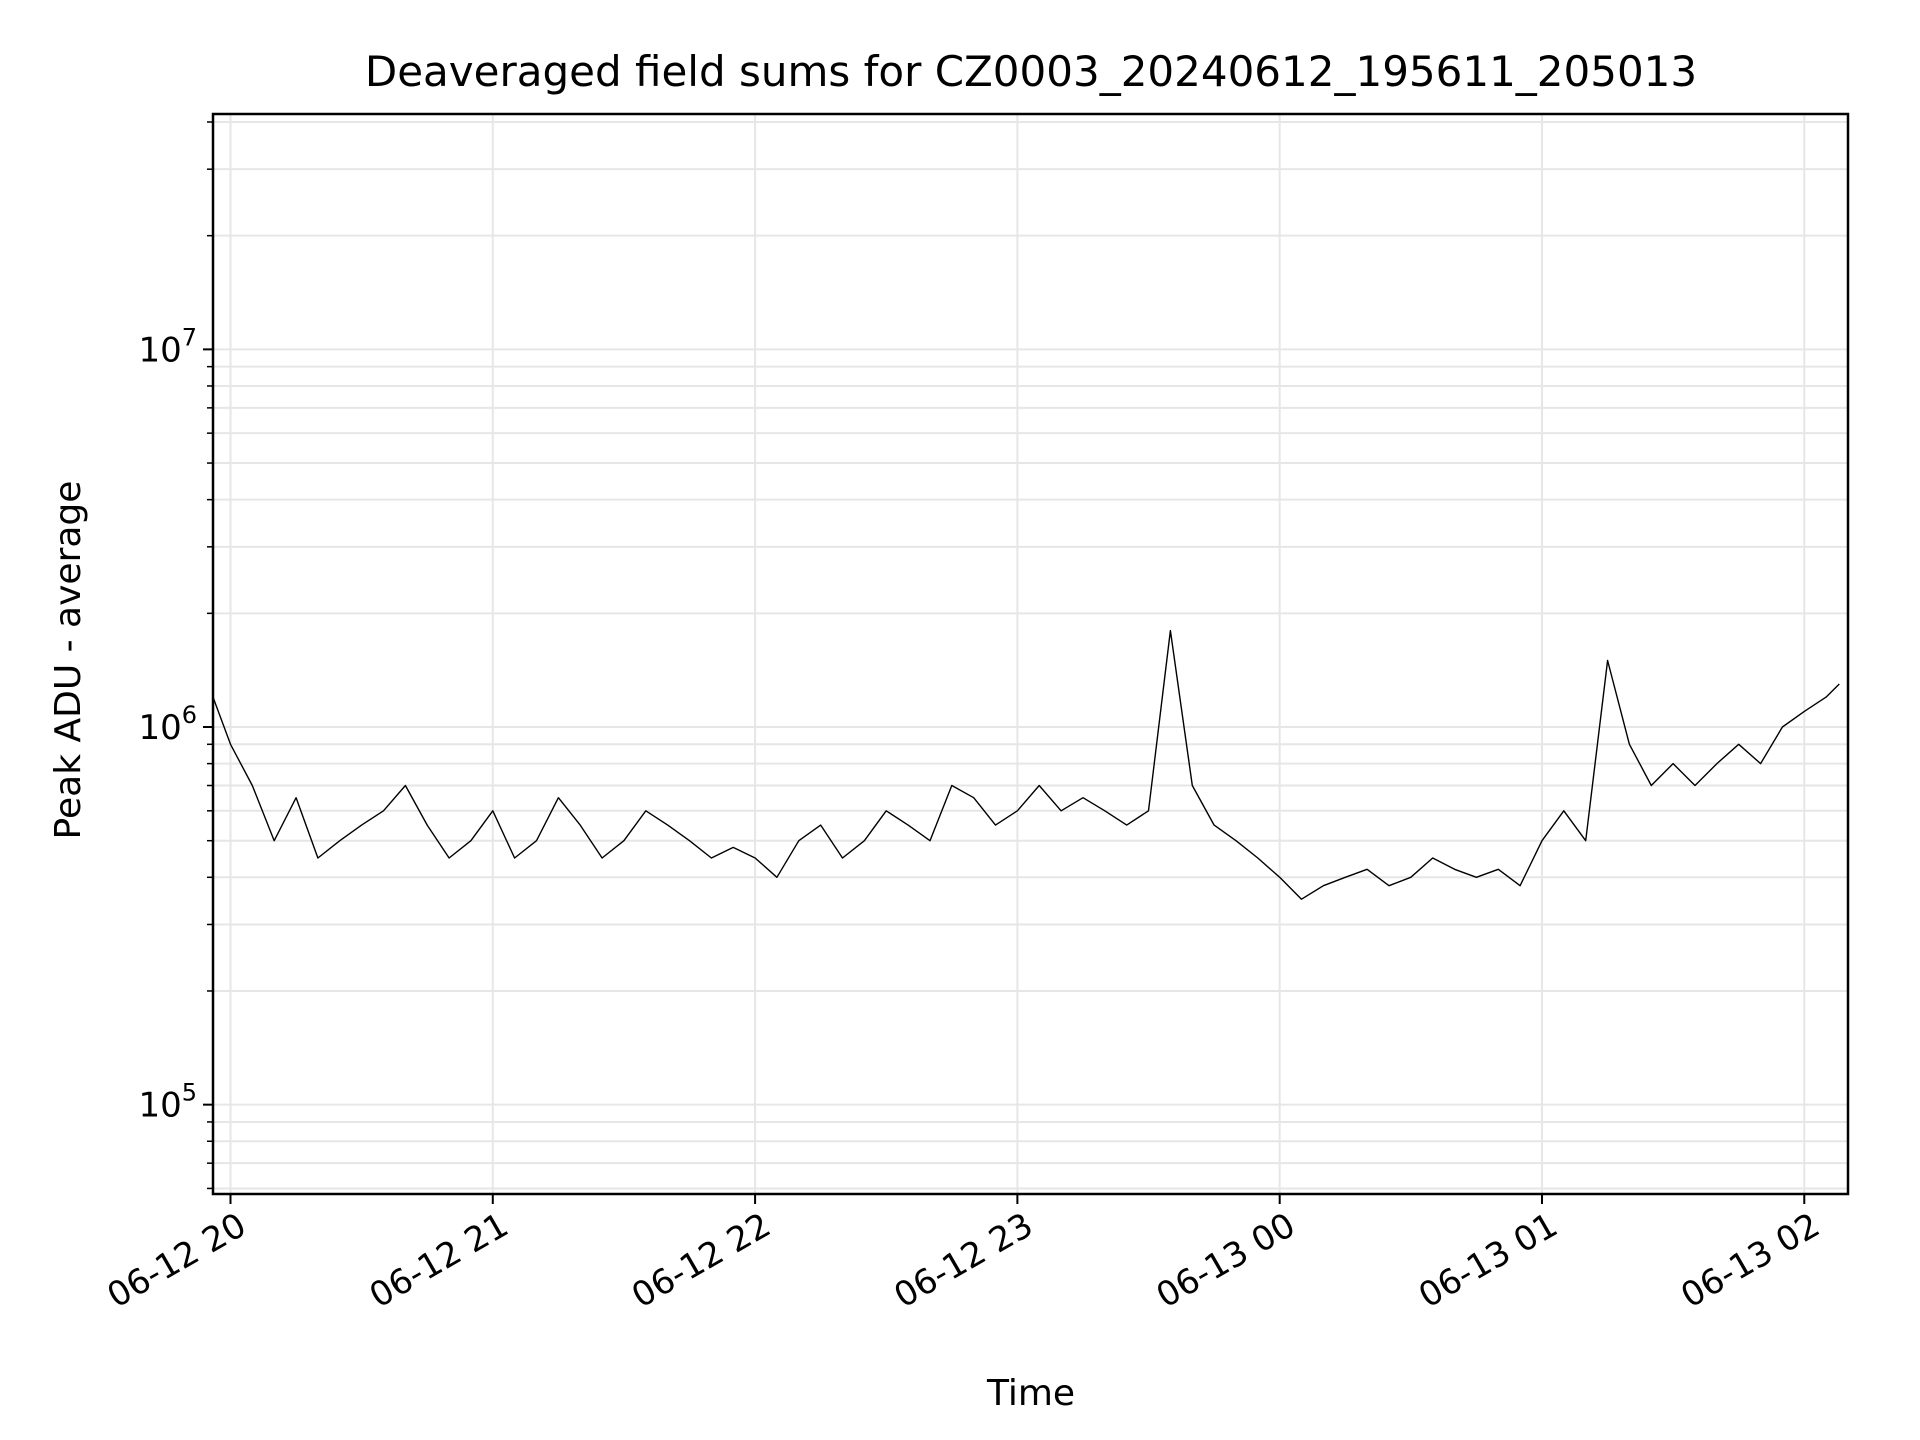  What do you see at coordinates (1488, 1260) in the screenshot?
I see `x-tick-label: 06-13 01` at bounding box center [1488, 1260].